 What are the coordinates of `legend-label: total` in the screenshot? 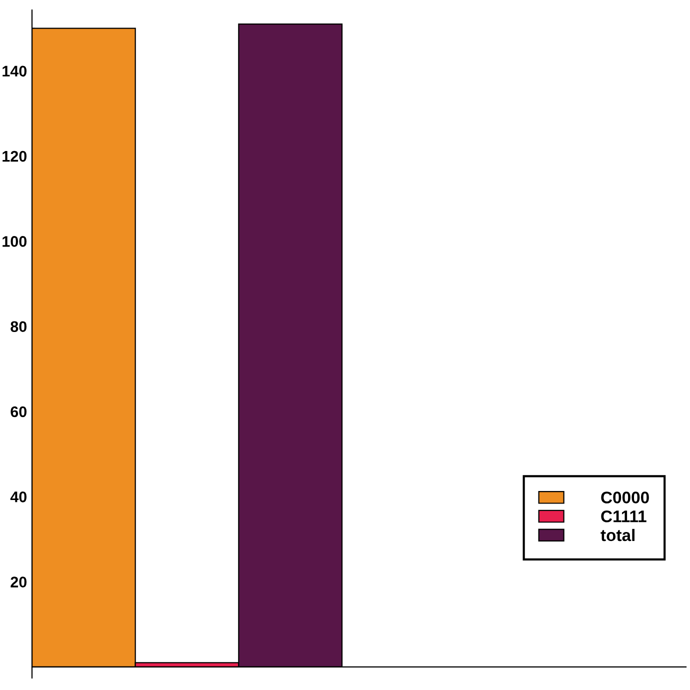 It's located at (617, 535).